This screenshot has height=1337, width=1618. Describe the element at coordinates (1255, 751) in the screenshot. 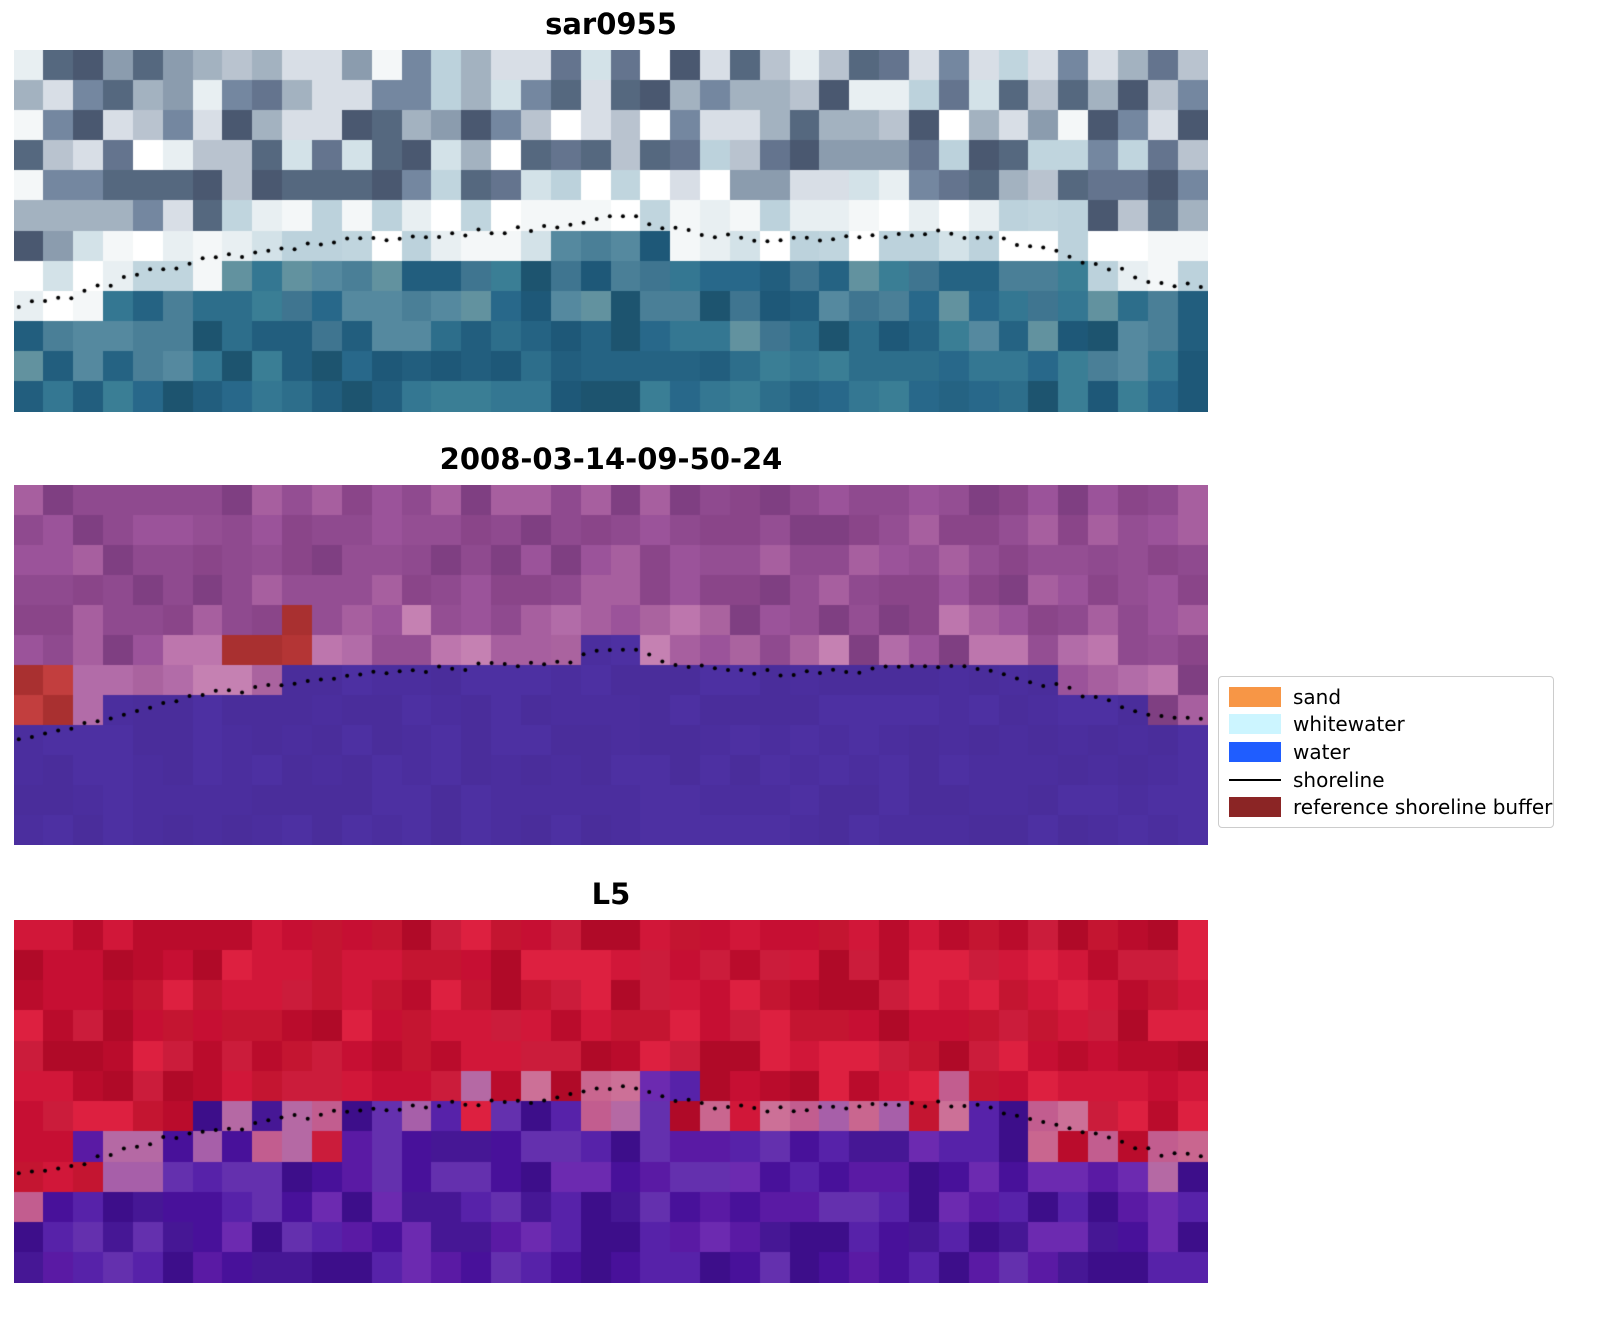

I see `legend-swatch-water` at that location.